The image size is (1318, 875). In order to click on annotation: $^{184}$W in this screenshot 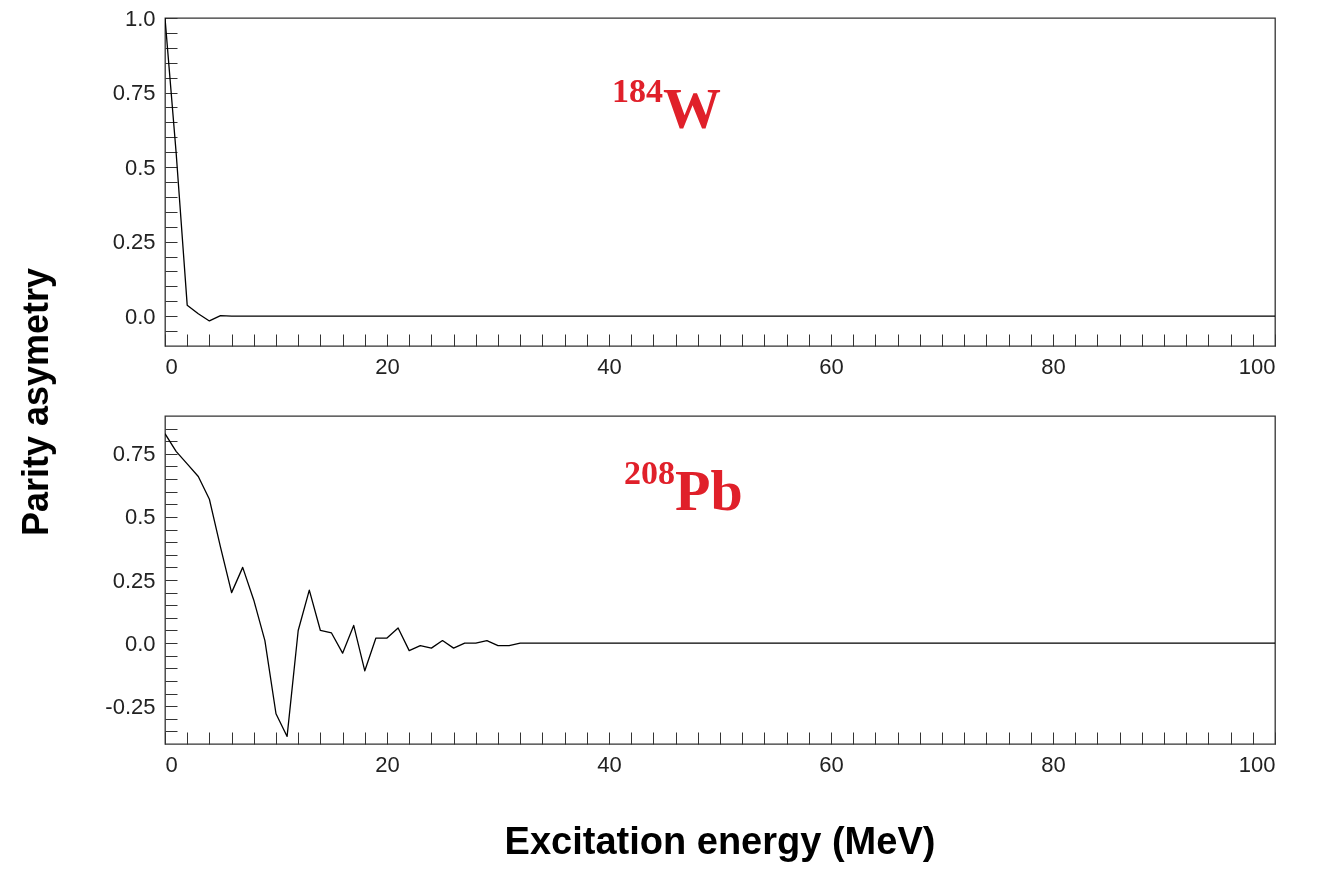, I will do `click(666, 106)`.